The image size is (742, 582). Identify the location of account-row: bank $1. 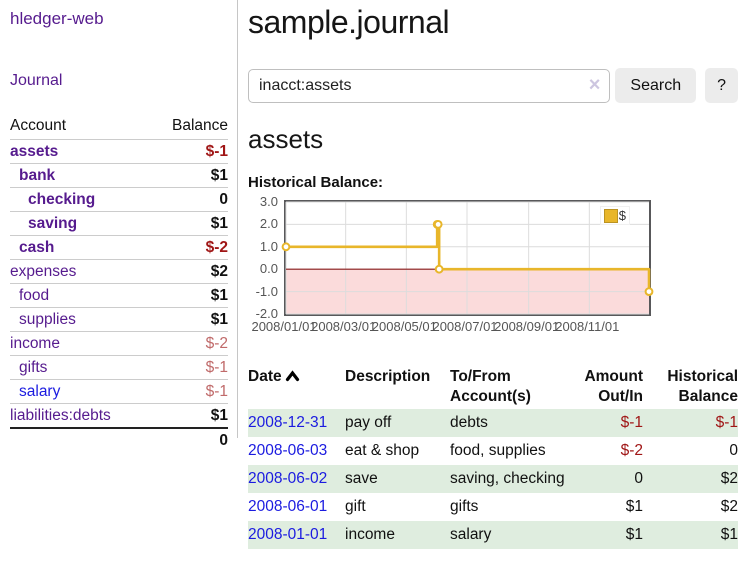
(119, 175).